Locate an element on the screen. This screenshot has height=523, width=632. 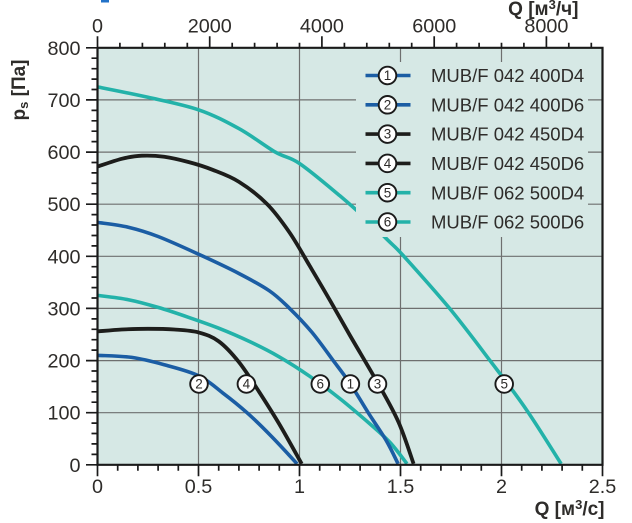
svg-text: 4000 is located at coordinates (322, 27).